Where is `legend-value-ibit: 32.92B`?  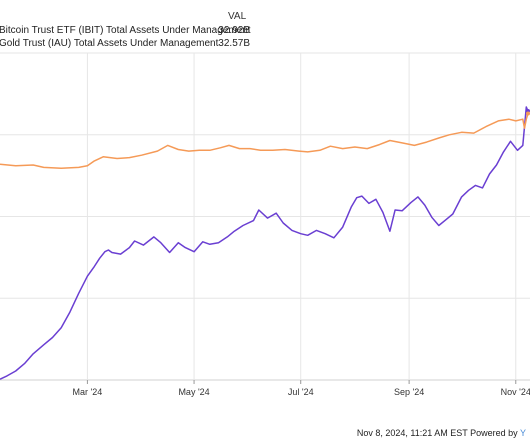
legend-value-ibit: 32.92B is located at coordinates (234, 30).